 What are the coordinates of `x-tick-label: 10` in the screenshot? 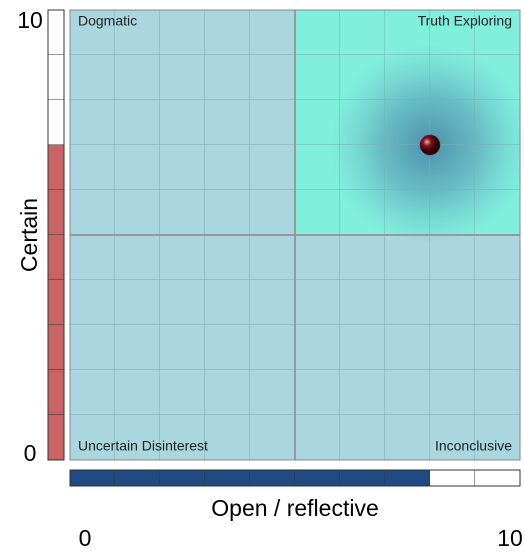 It's located at (510, 538).